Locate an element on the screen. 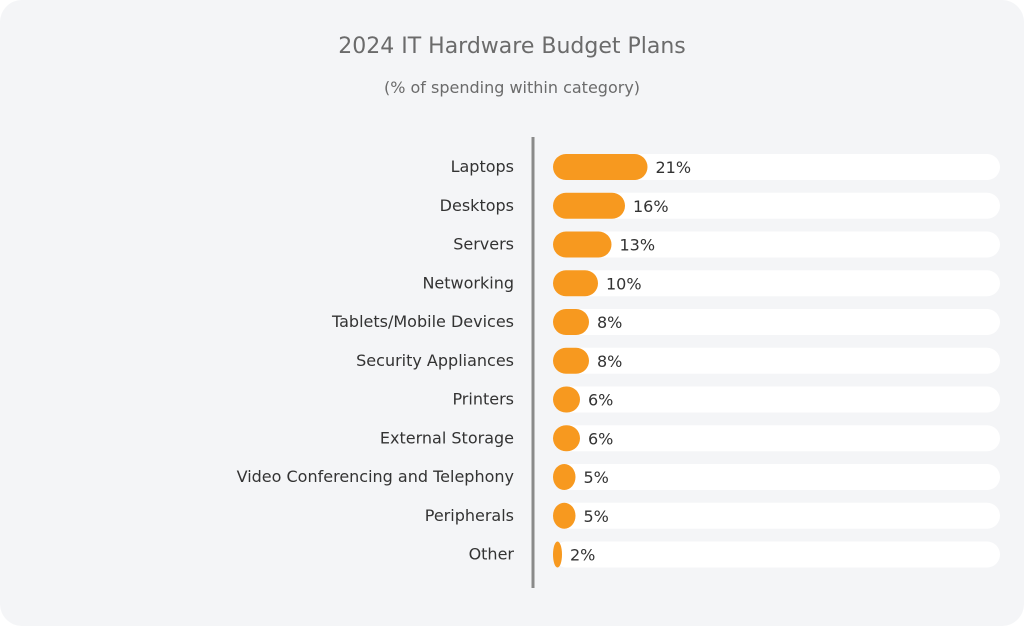 The image size is (1024, 628). category-label: Peripherals is located at coordinates (469, 515).